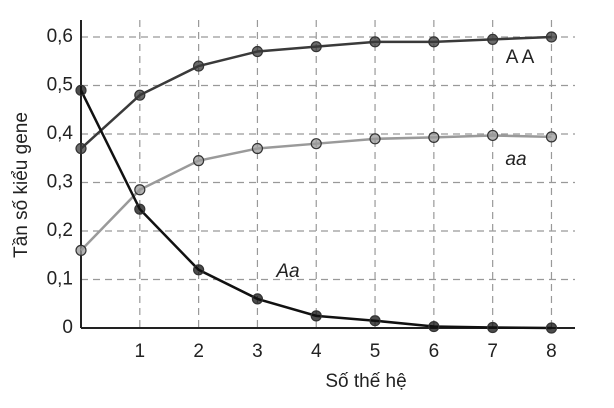 Image resolution: width=614 pixels, height=408 pixels. I want to click on x-tick-label: 7, so click(492, 351).